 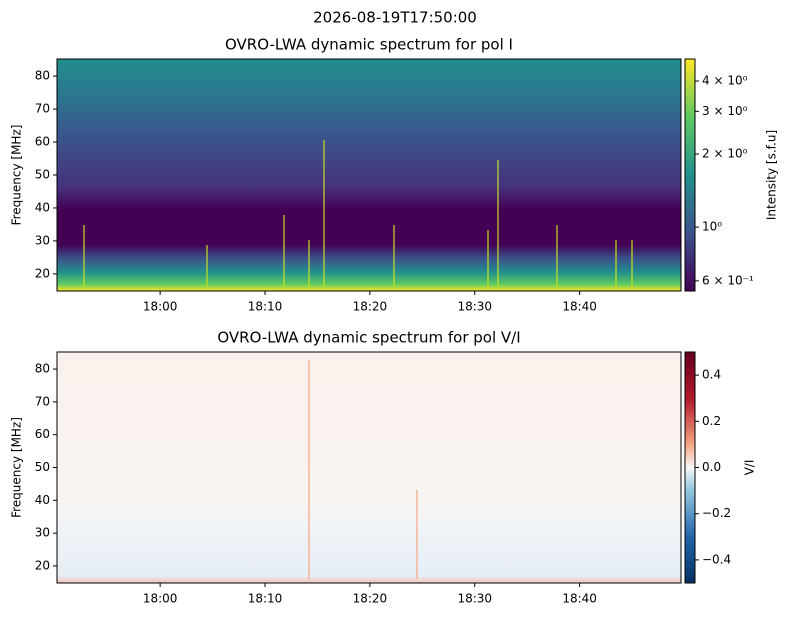 I want to click on figure-title: 2026-08-19T17:50:00, so click(x=395, y=18).